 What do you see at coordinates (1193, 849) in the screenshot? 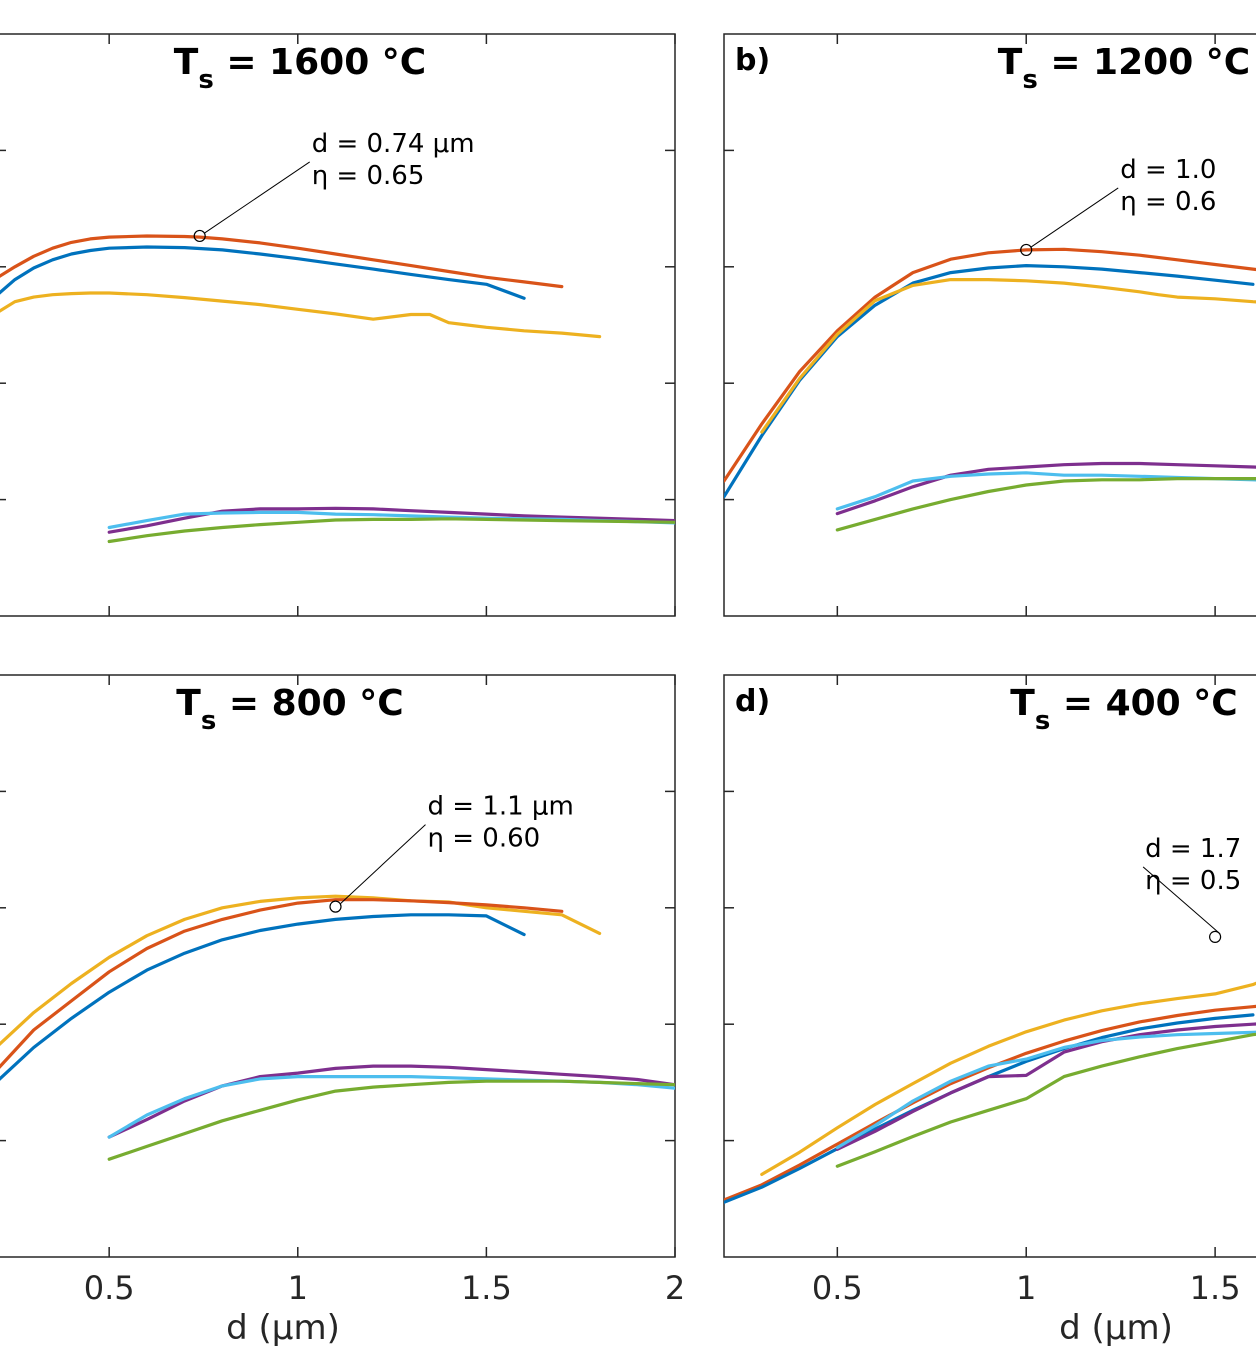
I see `annotation-diameter: d = 1.7` at bounding box center [1193, 849].